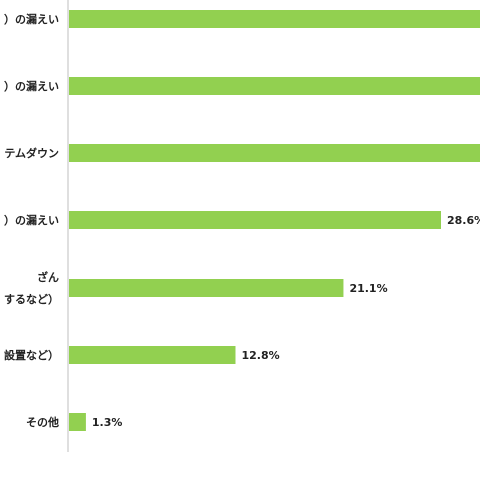 The width and height of the screenshot is (480, 480). Describe the element at coordinates (31, 153) in the screenshot. I see `category-label: テムダウン` at that location.